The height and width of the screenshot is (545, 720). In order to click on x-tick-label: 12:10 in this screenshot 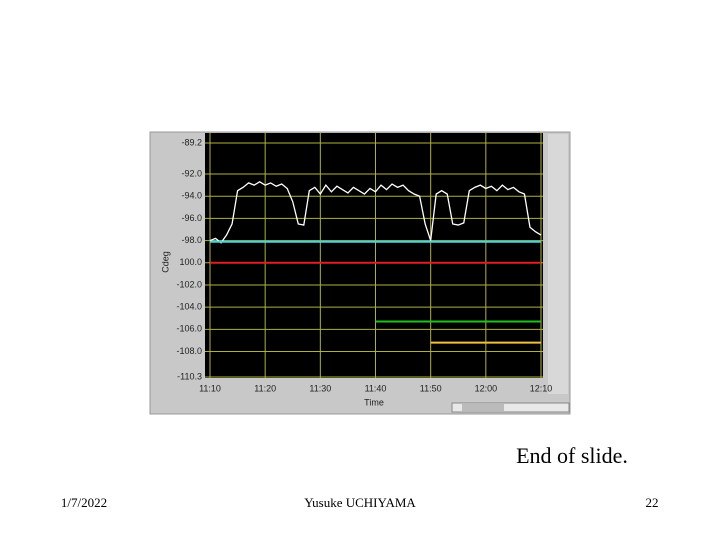, I will do `click(541, 388)`.